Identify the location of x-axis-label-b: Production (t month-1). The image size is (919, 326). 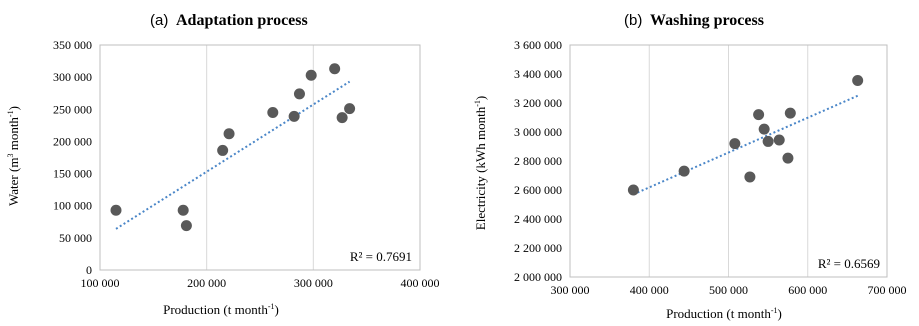
(724, 313).